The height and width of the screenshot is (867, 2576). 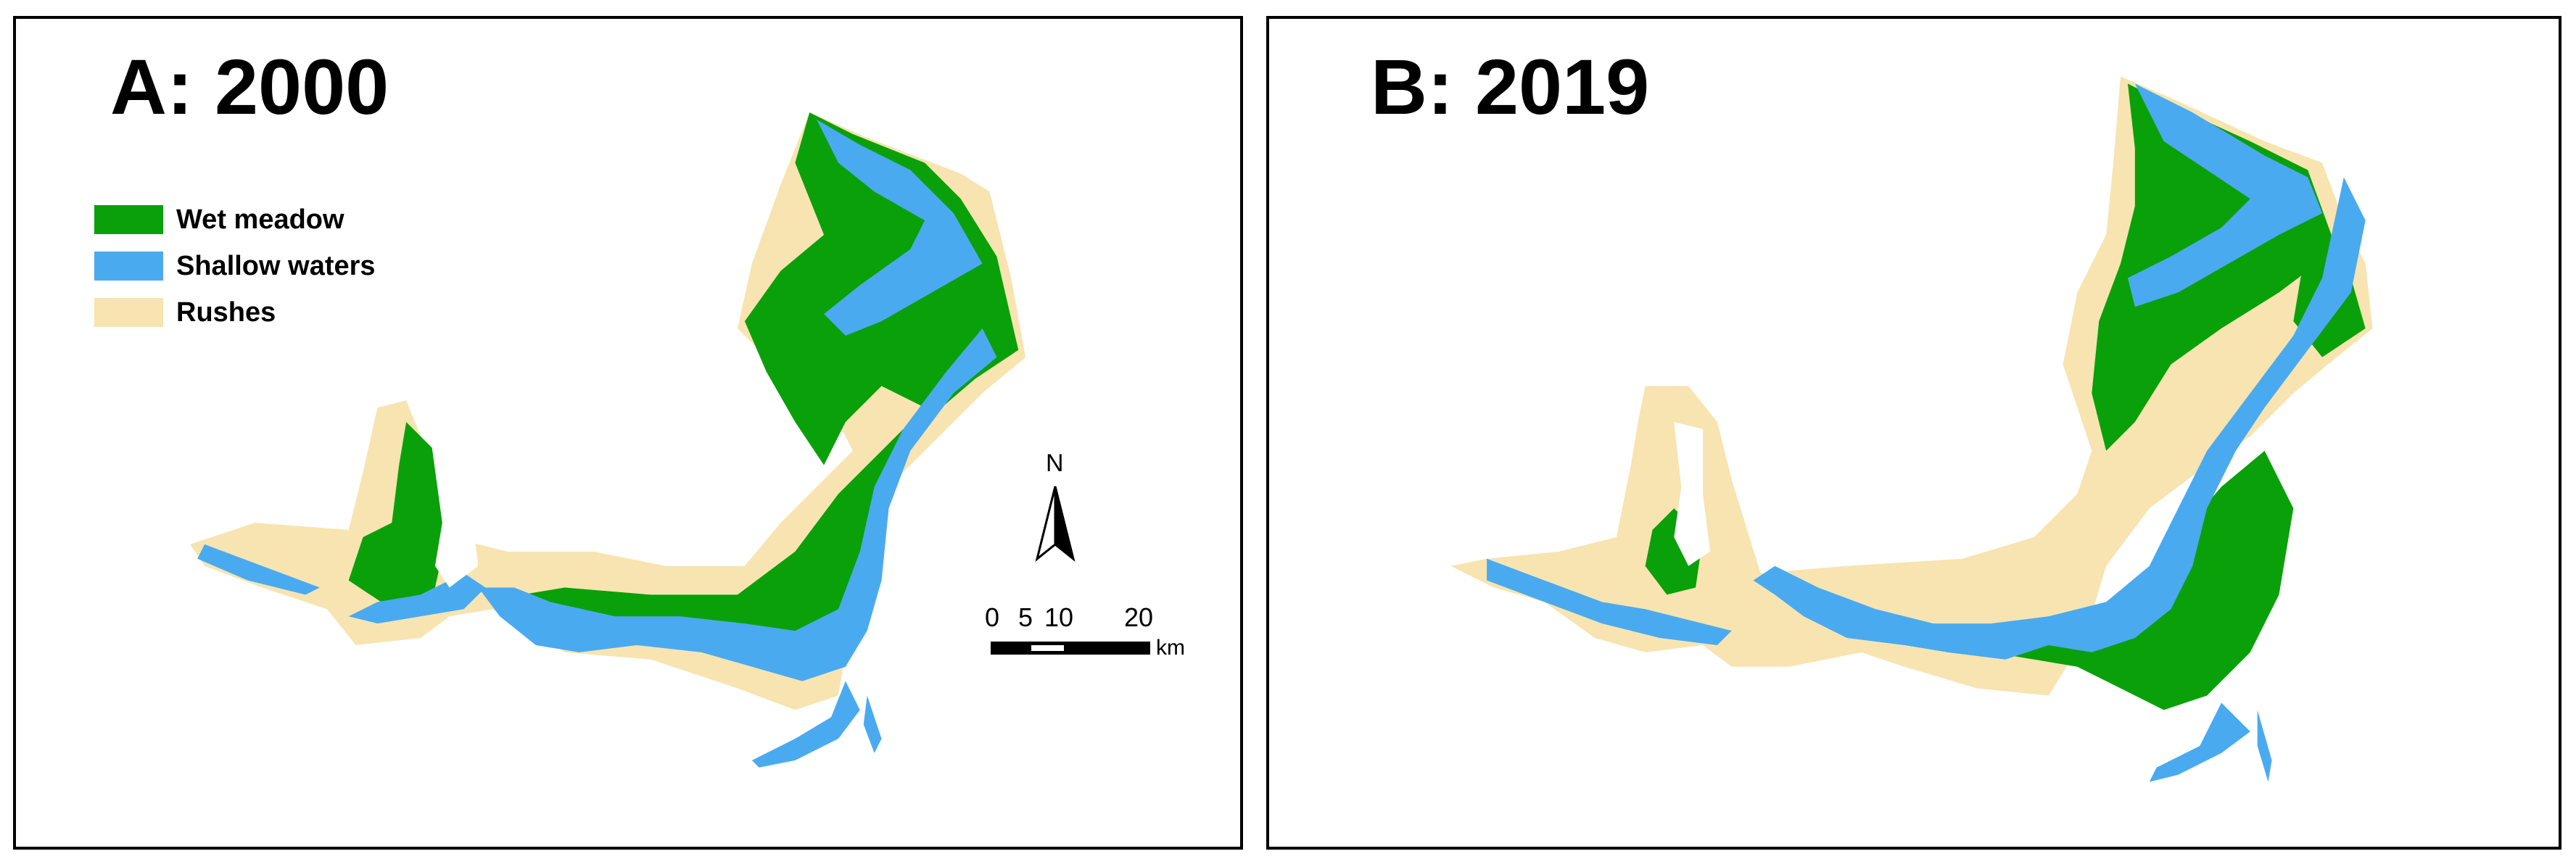 I want to click on north-arrow-icon, so click(x=1055, y=524).